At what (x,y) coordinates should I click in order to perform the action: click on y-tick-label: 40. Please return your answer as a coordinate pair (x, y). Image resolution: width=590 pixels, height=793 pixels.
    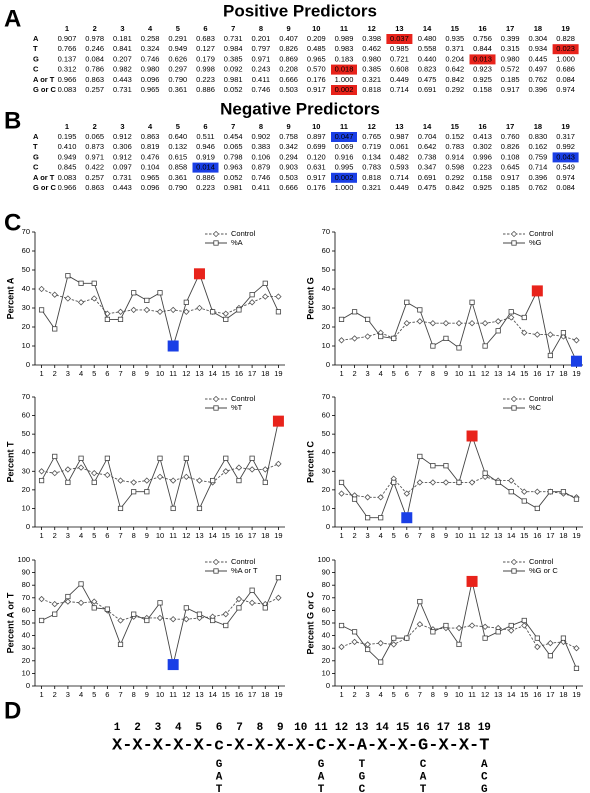
    Looking at the image, I should click on (326, 288).